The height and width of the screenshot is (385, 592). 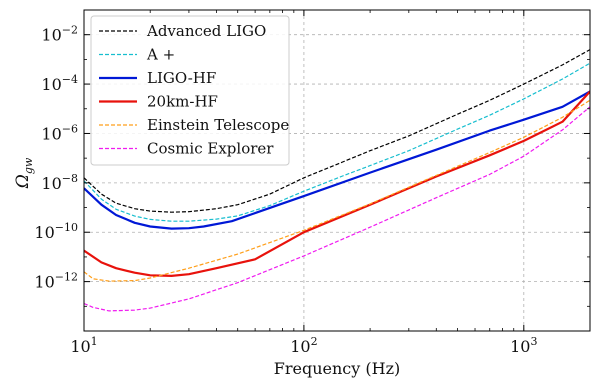 What do you see at coordinates (66, 277) in the screenshot?
I see `y-tick-label-exp: −12` at bounding box center [66, 277].